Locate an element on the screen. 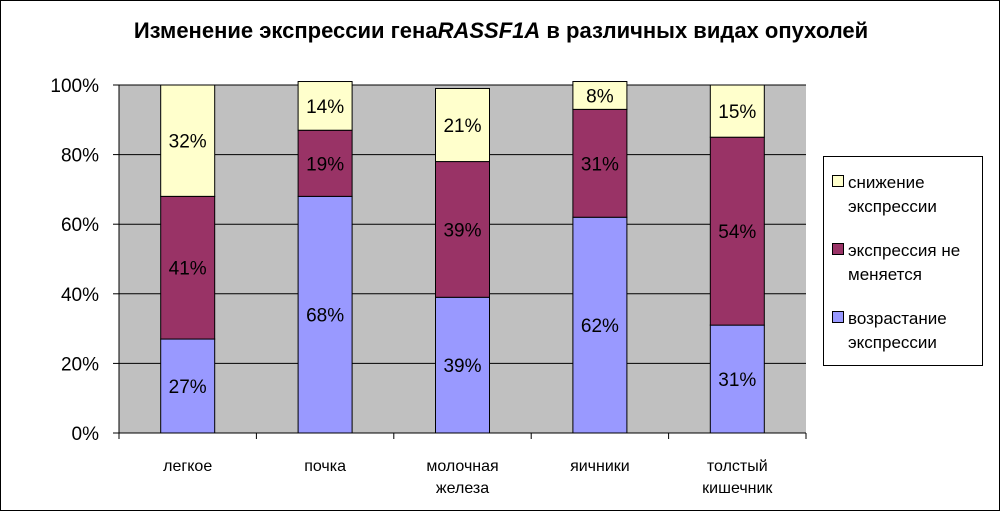 This screenshot has height=511, width=1000. y-tick-label: 40% is located at coordinates (80, 295).